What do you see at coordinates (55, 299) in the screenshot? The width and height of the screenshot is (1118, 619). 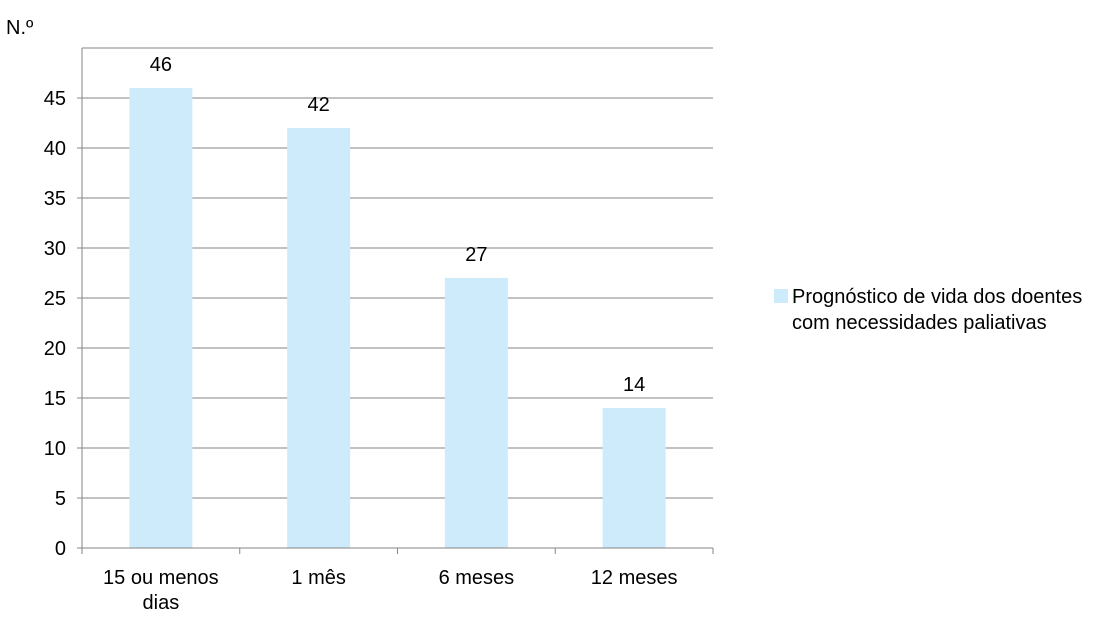 I see `y-tick-label: 25` at bounding box center [55, 299].